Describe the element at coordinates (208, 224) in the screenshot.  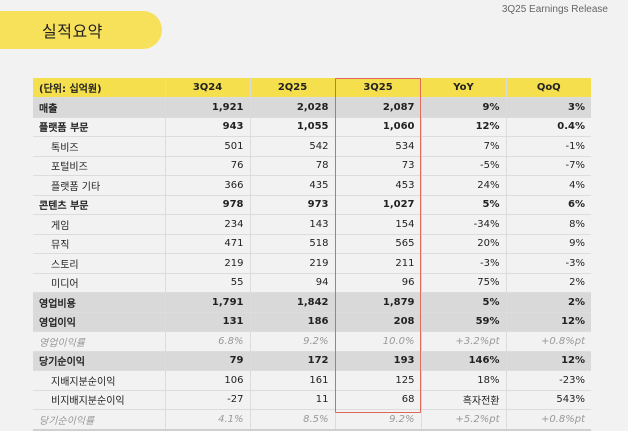
I see `value-3q24: 234` at that location.